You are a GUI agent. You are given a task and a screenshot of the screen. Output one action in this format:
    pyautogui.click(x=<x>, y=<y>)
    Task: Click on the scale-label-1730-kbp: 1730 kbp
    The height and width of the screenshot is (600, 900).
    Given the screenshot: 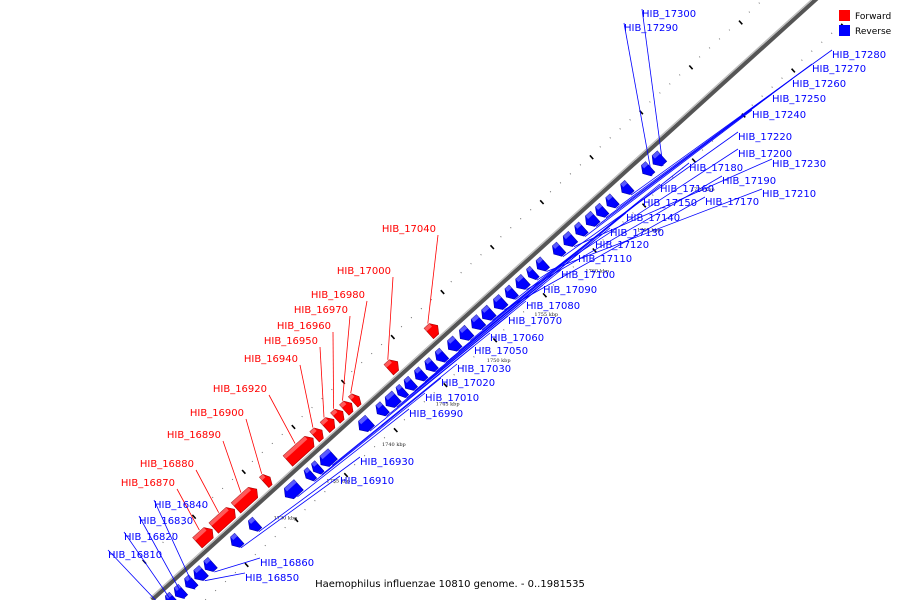 What is the action you would take?
    pyautogui.click(x=286, y=519)
    